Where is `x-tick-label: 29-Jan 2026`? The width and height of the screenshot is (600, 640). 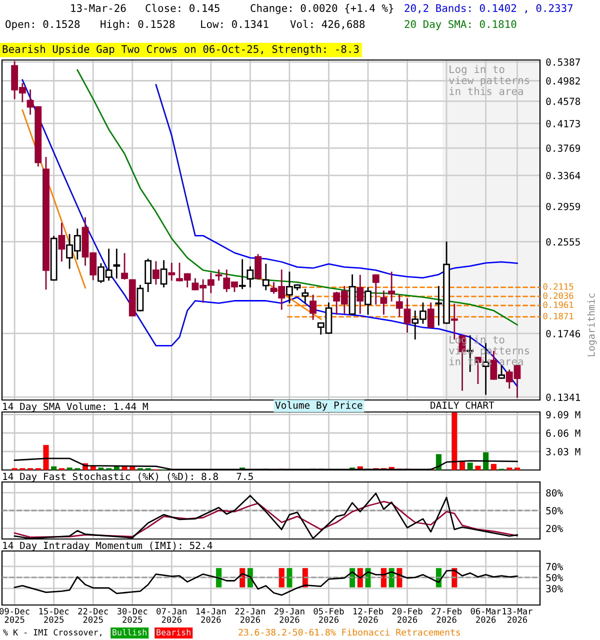 x-tick-label: 29-Jan 2026 is located at coordinates (289, 615).